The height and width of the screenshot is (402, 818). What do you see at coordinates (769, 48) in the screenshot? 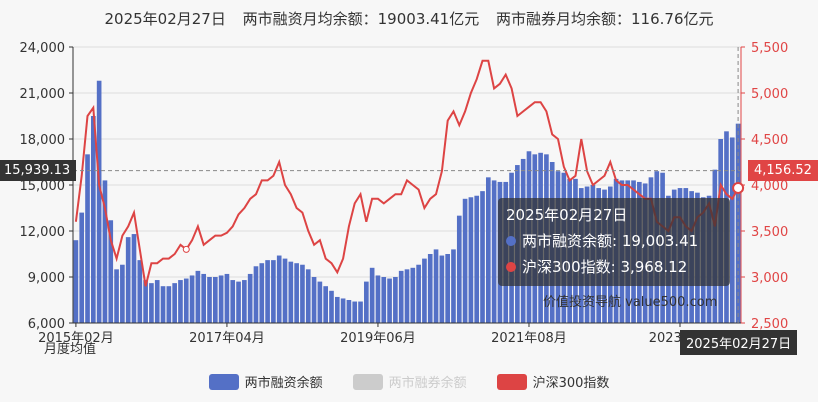
I see `right-axis-tick-label: 5,500` at bounding box center [769, 48].